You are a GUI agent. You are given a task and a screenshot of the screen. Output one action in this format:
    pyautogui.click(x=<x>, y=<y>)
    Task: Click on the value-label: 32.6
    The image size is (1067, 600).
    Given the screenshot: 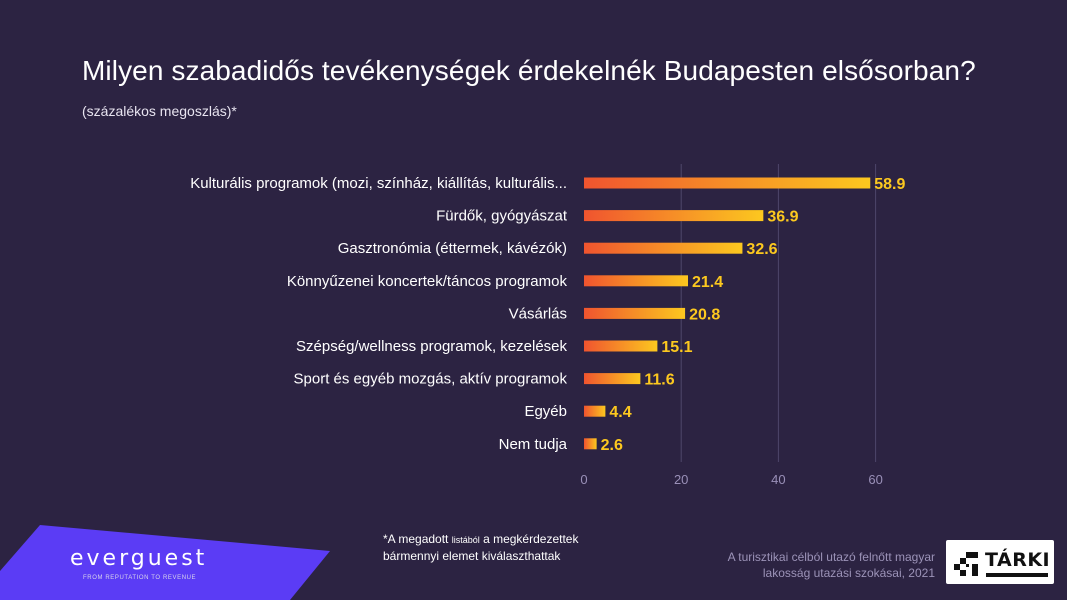 What is the action you would take?
    pyautogui.click(x=761, y=249)
    